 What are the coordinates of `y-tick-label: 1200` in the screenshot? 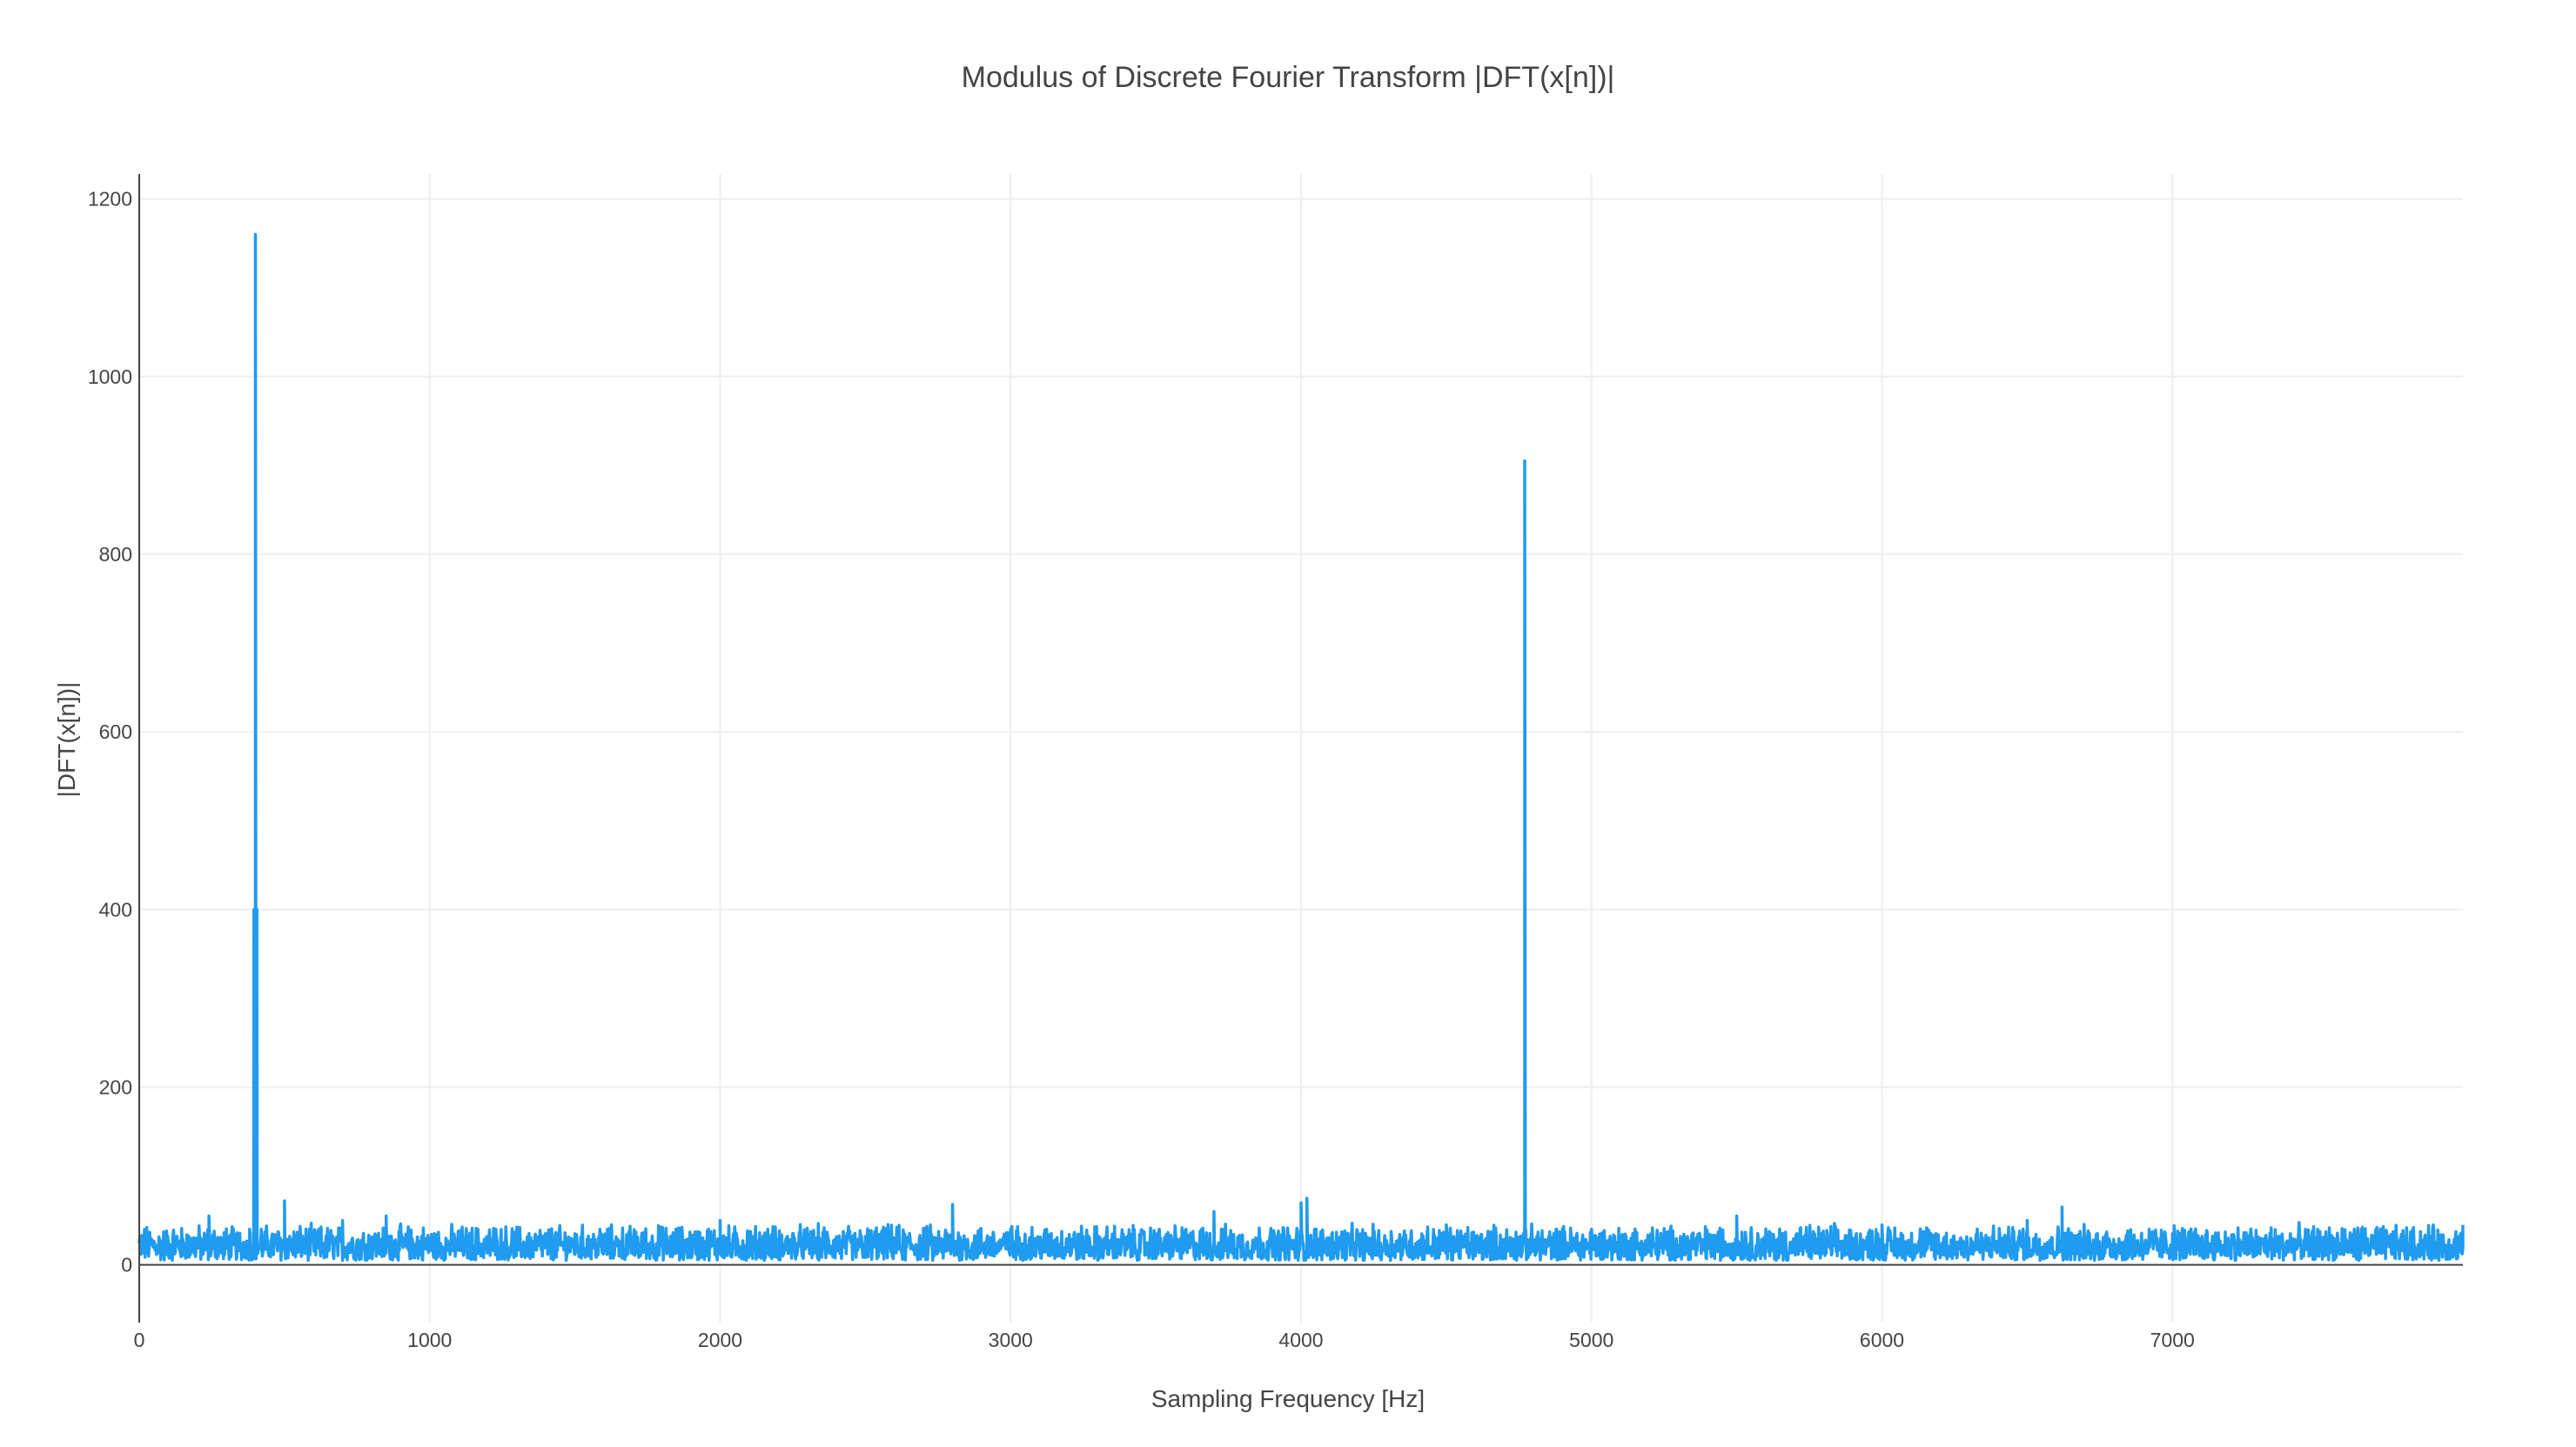 It's located at (110, 199).